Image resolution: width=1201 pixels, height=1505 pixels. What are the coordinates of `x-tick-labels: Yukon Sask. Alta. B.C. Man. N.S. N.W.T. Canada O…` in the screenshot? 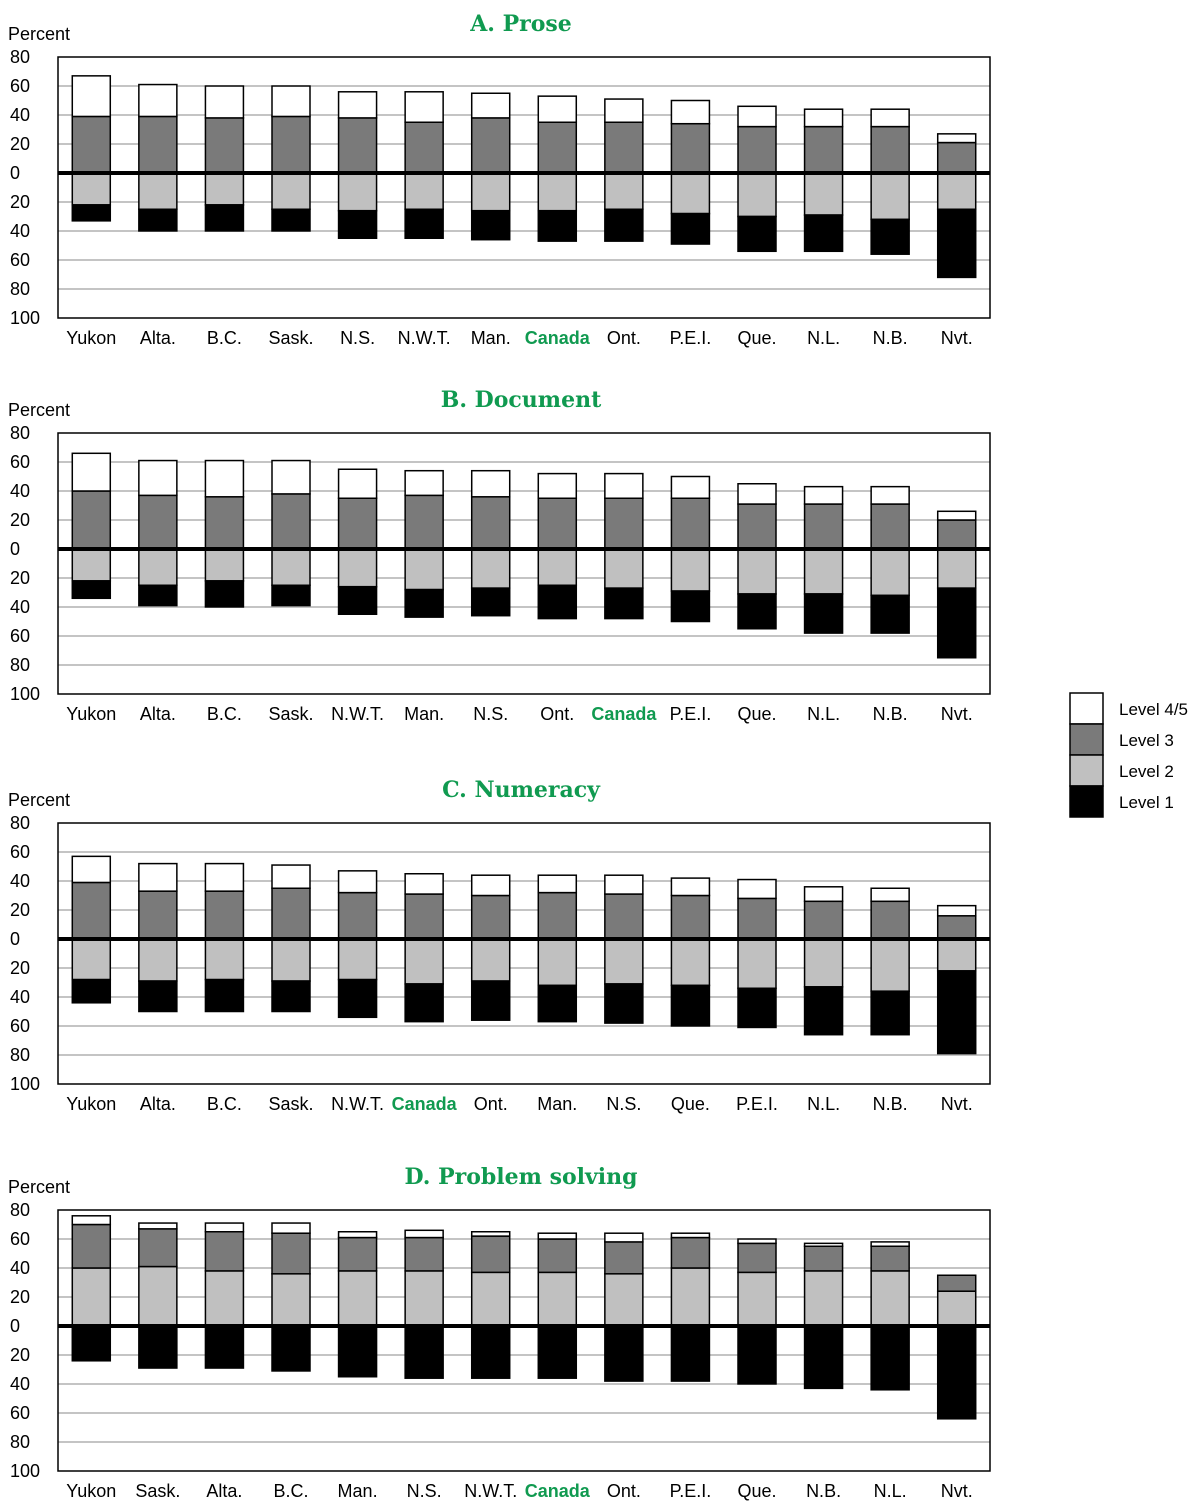 It's located at (519, 1491).